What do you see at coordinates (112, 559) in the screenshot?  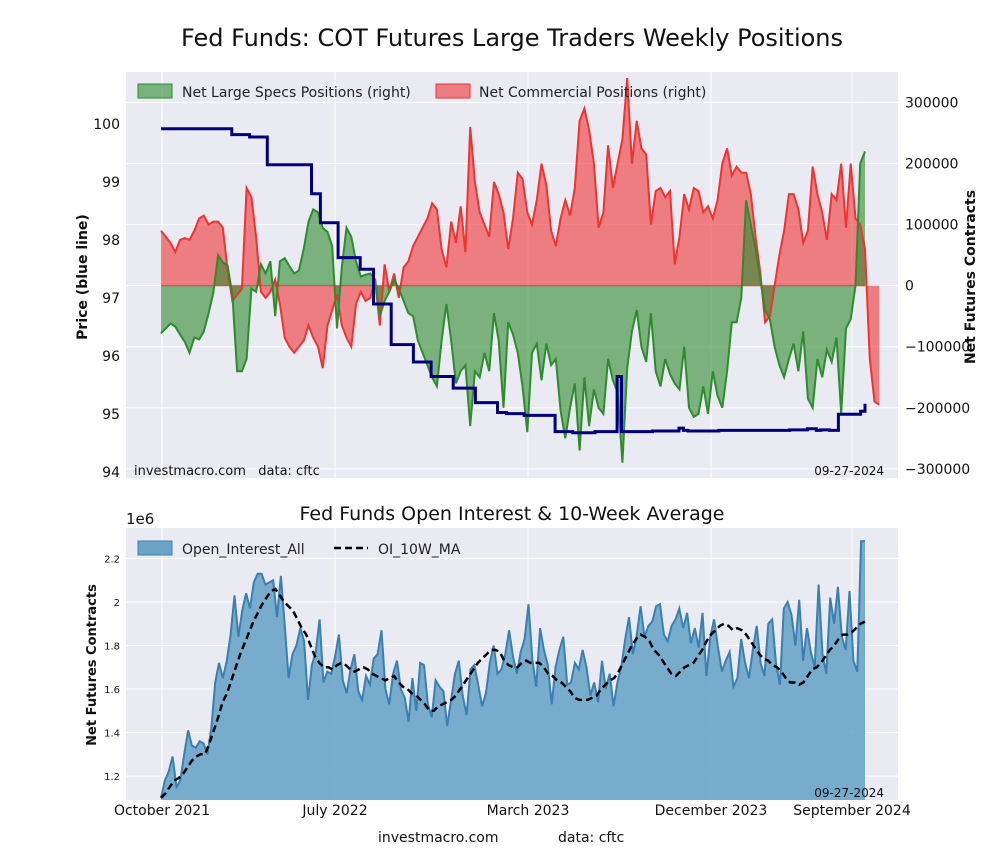 I see `bottom-y-tick-label: 2.2` at bounding box center [112, 559].